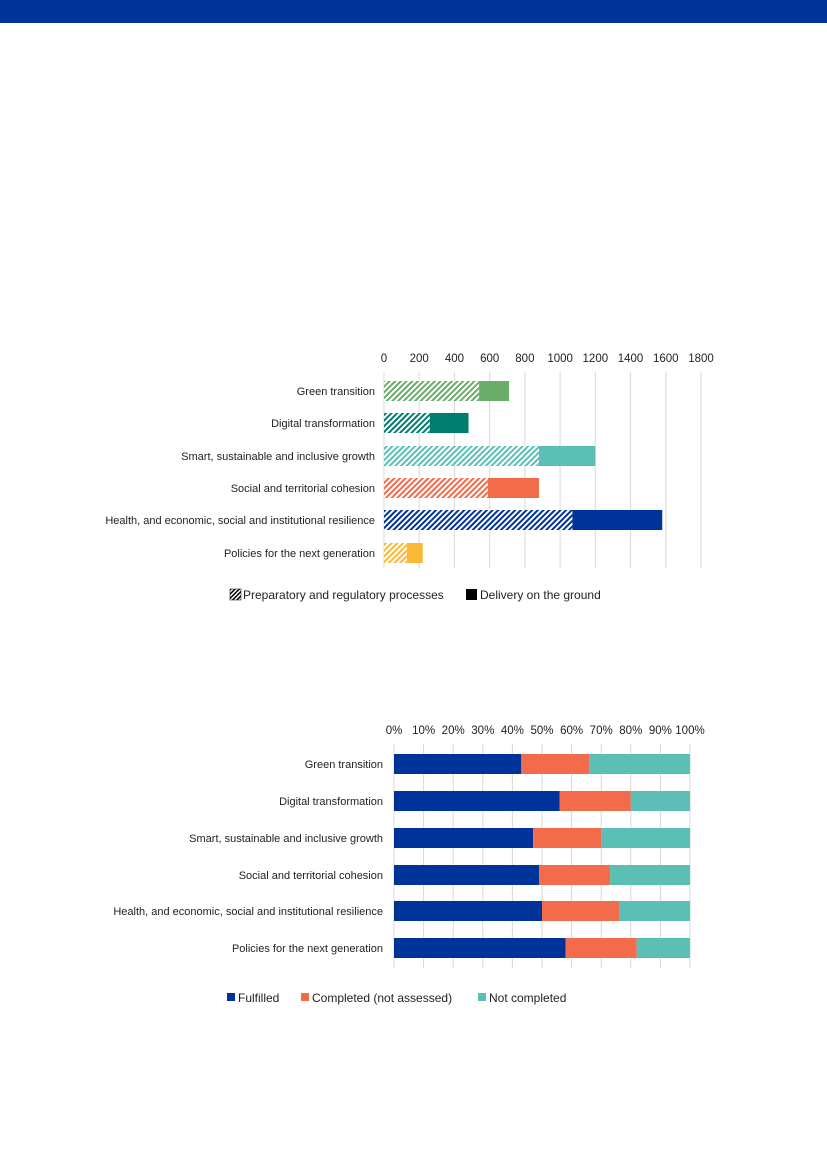 This screenshot has height=1169, width=827. I want to click on x-tick-label: 0%, so click(394, 731).